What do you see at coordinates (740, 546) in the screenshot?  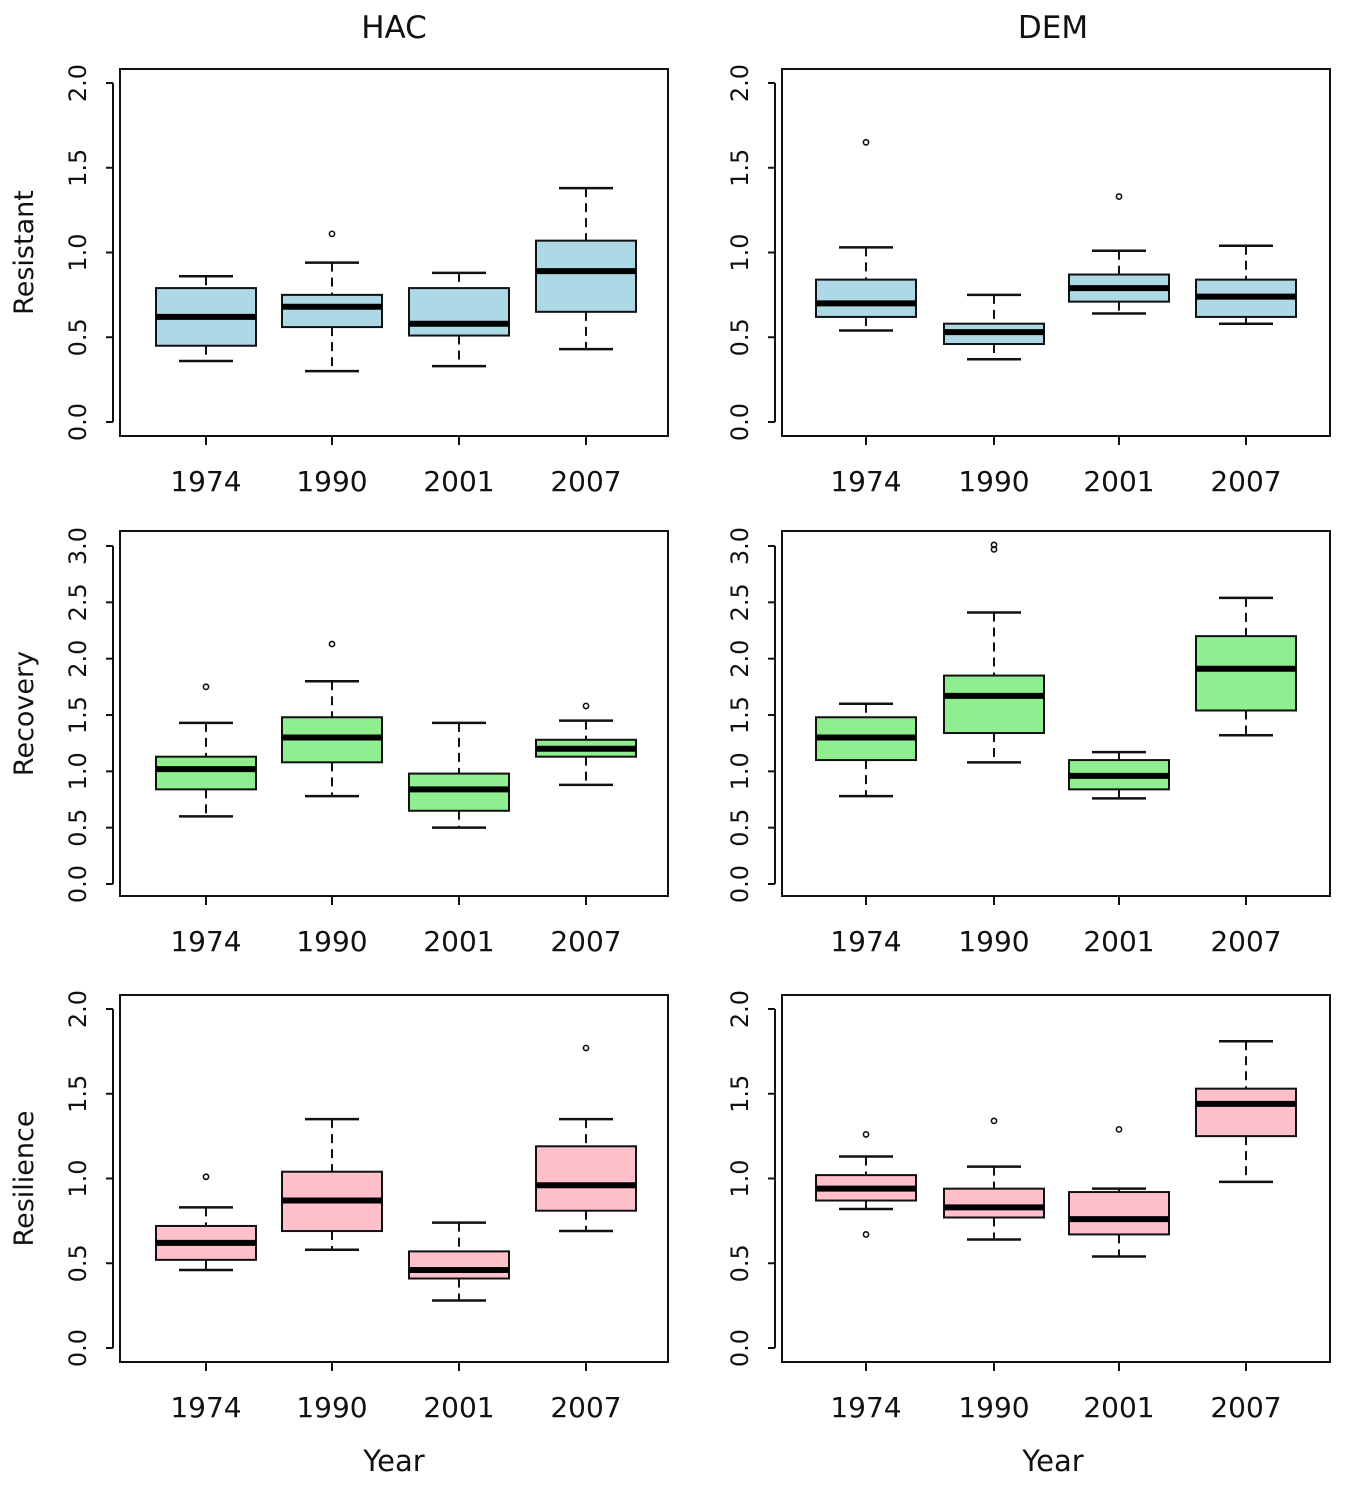 I see `y-tick-label: 3.0` at bounding box center [740, 546].